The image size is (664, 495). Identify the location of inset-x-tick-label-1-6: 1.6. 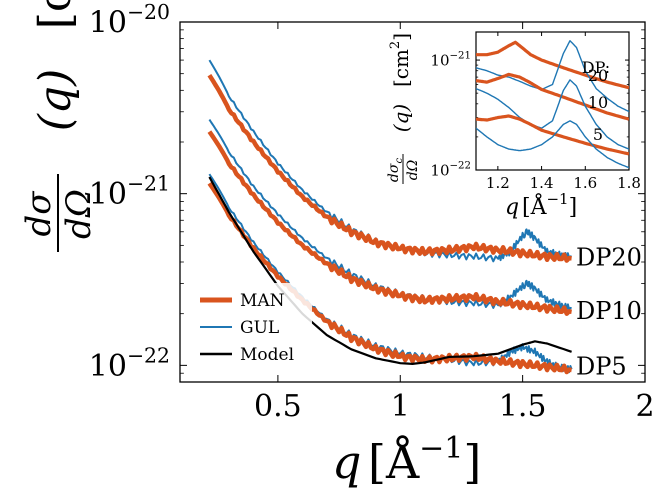
(585, 183).